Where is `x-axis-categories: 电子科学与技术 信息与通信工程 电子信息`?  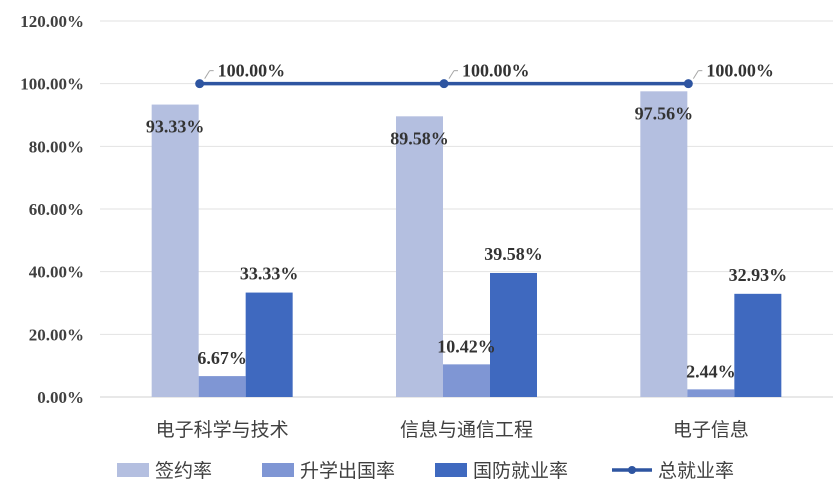
x-axis-categories: 电子科学与技术 信息与通信工程 电子信息 is located at coordinates (452, 430).